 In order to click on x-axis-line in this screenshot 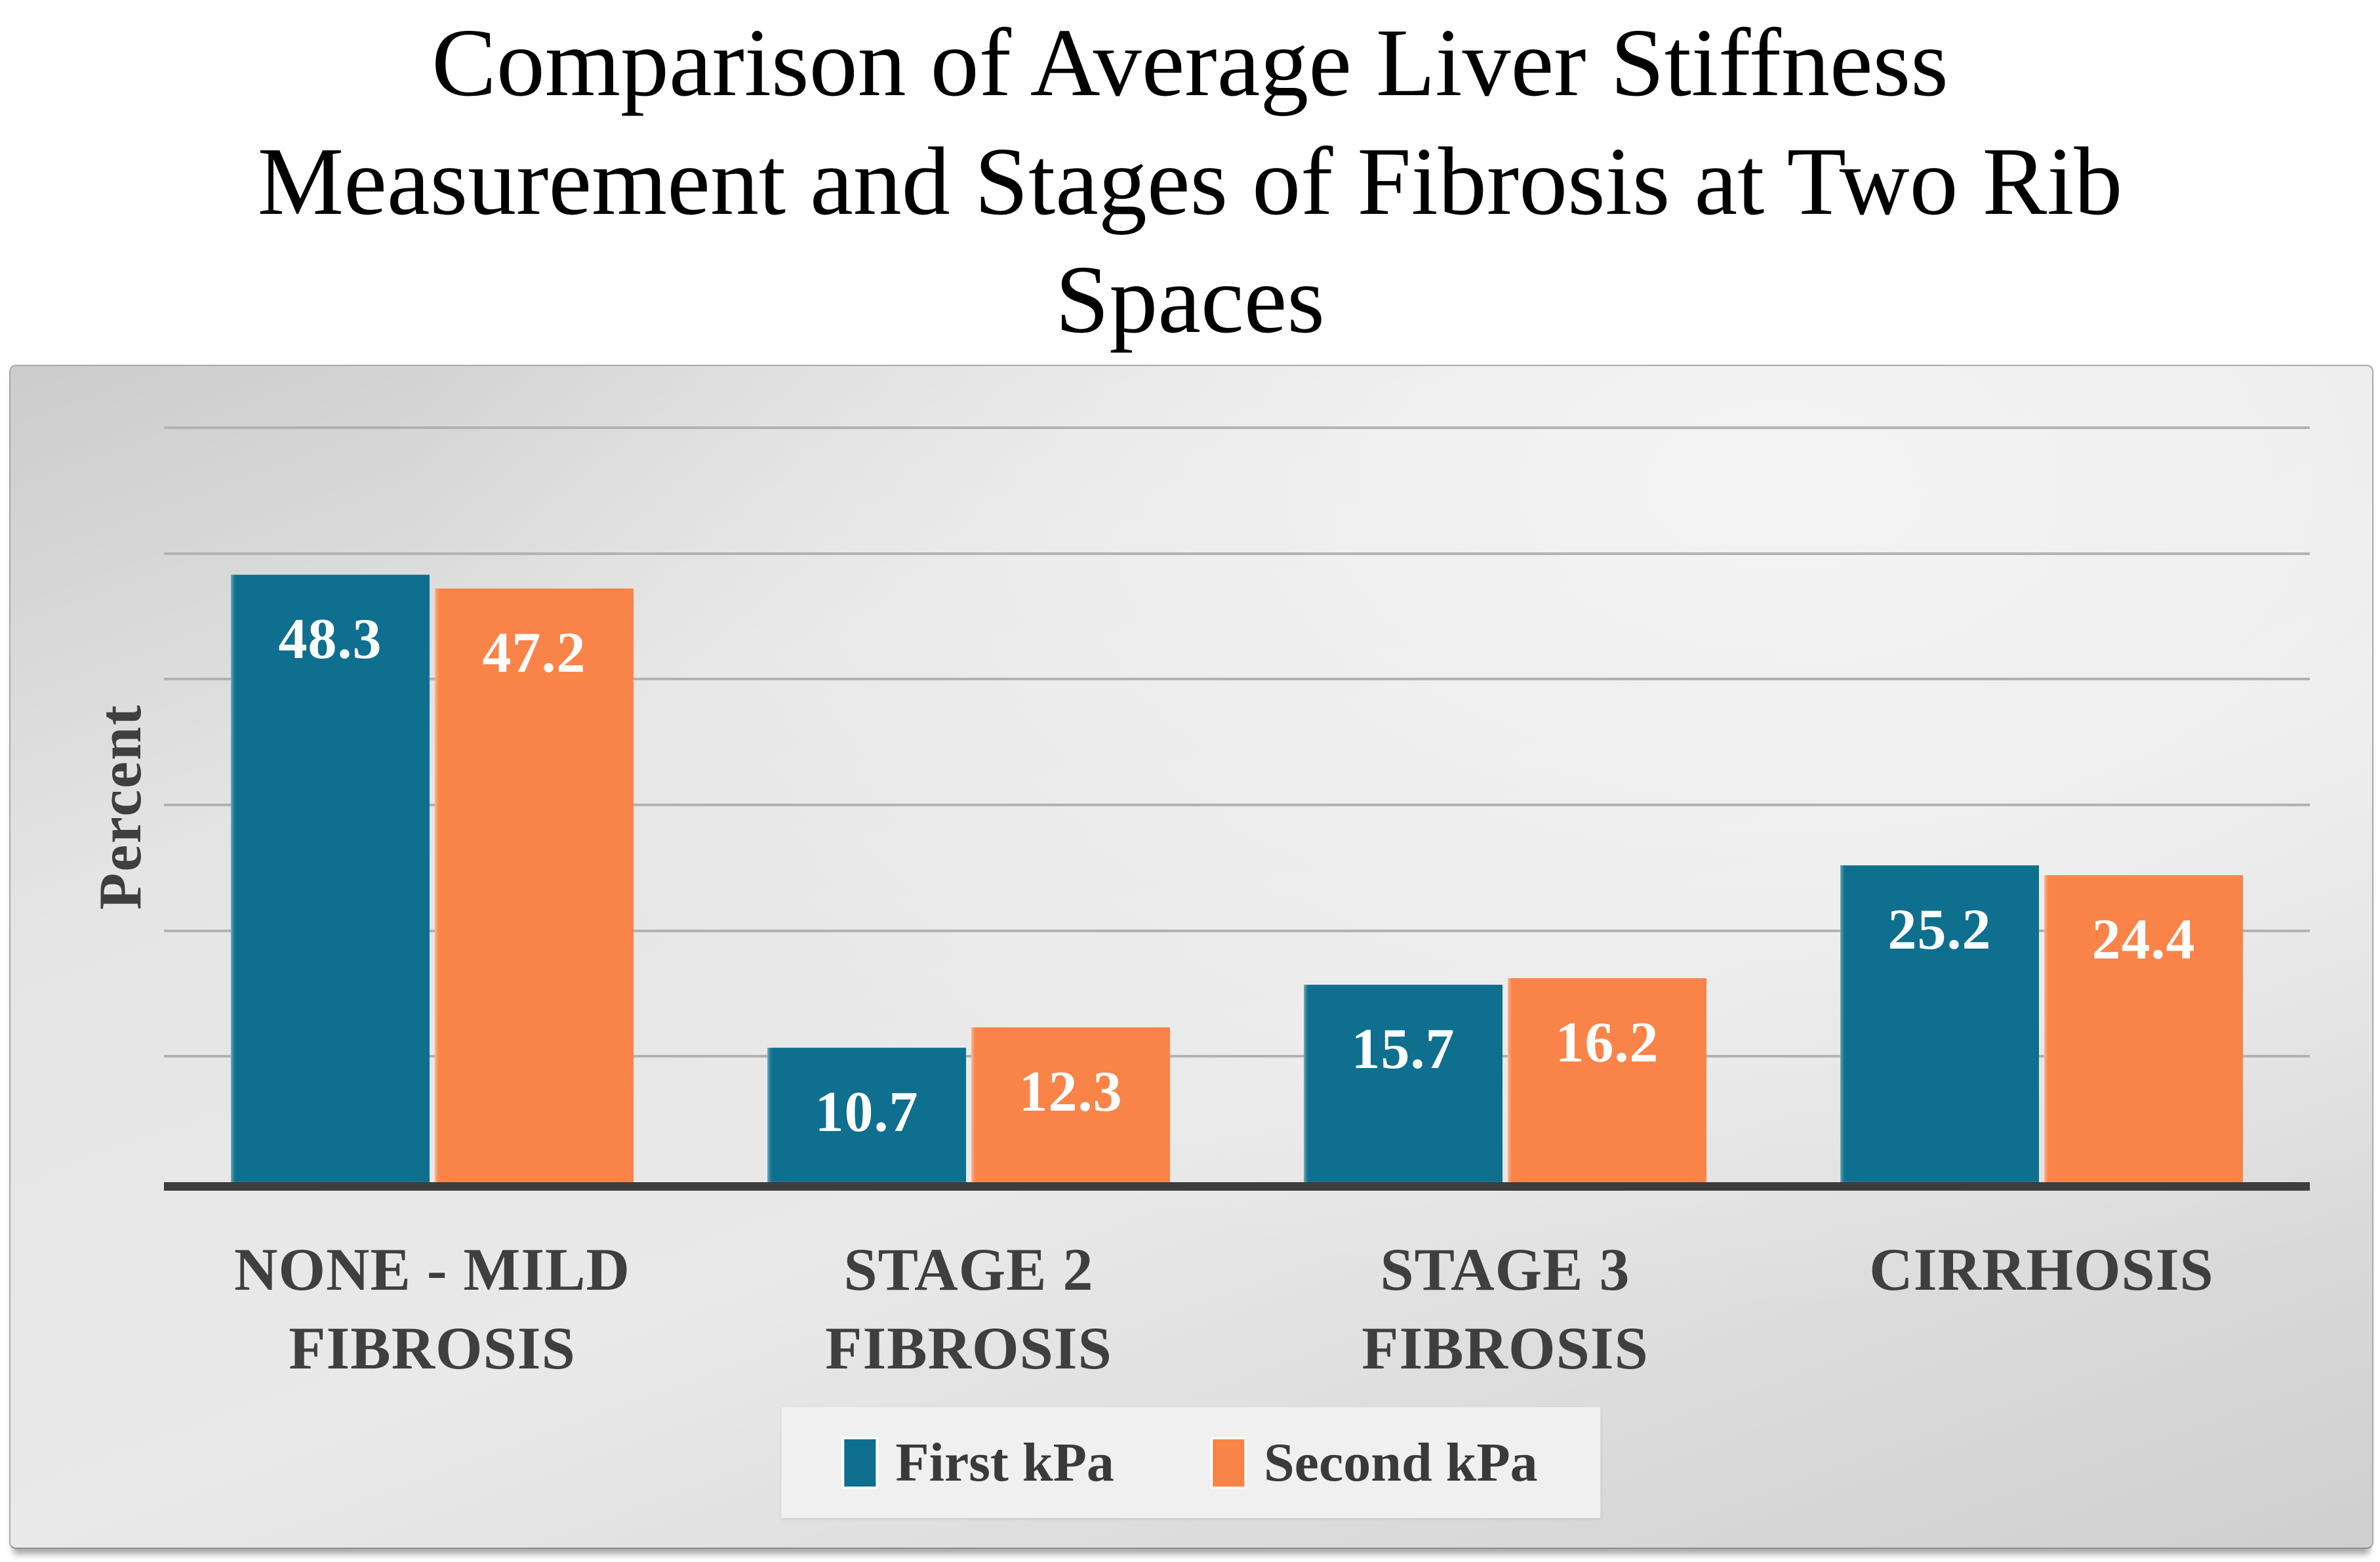, I will do `click(1237, 1186)`.